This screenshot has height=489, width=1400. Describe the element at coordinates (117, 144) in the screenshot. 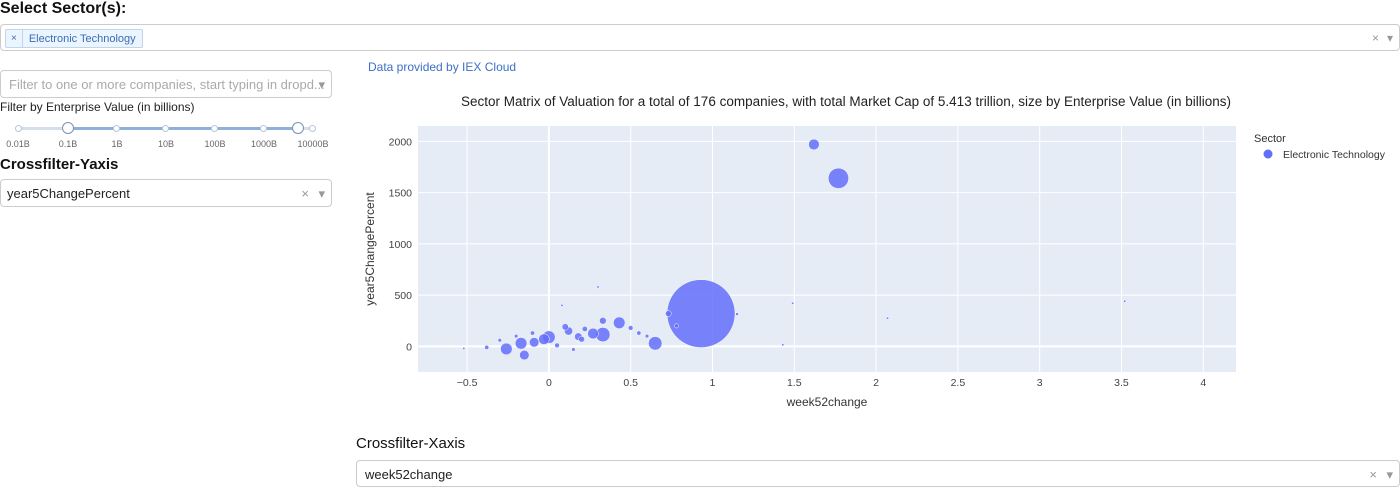

I see `ev-mark-label: 1B` at that location.